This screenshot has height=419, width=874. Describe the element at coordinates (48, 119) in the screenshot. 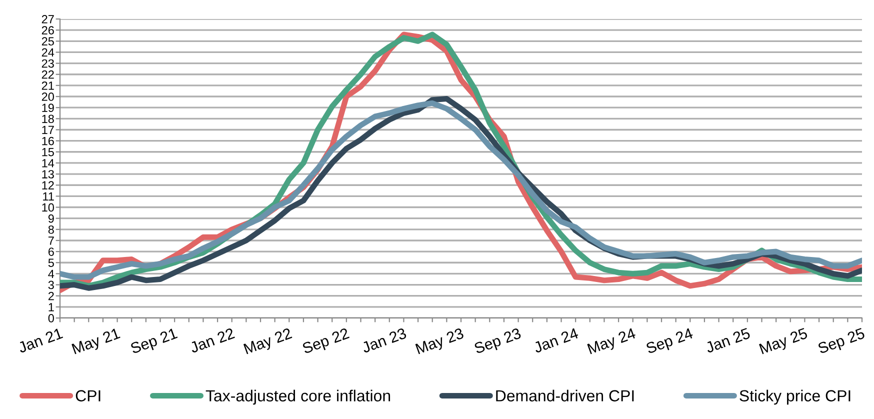

I see `y-tick-label: 18` at that location.